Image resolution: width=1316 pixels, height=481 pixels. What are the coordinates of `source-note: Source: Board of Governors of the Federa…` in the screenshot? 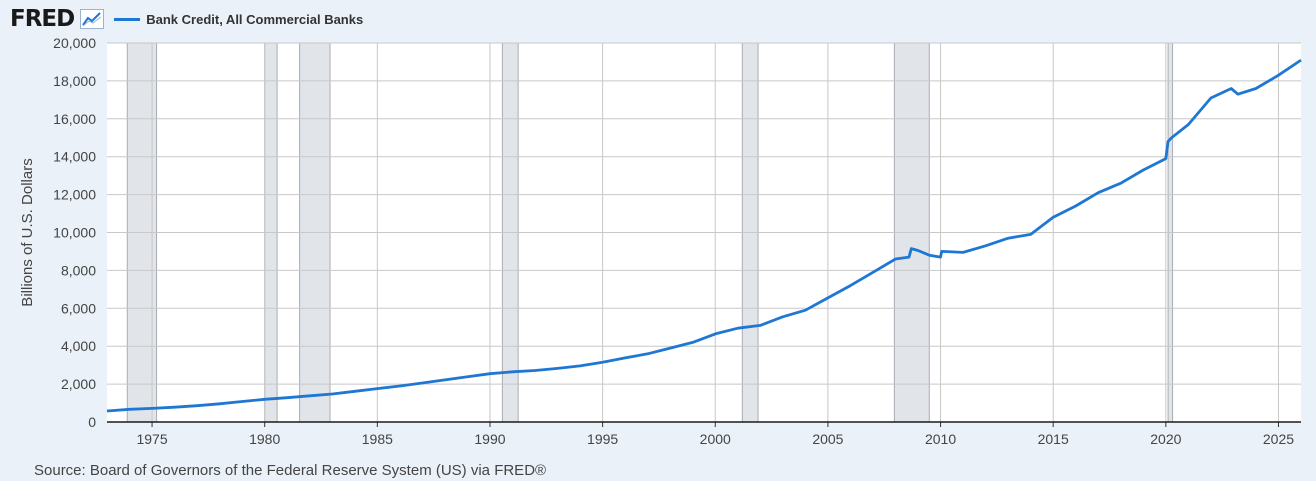 It's located at (290, 470).